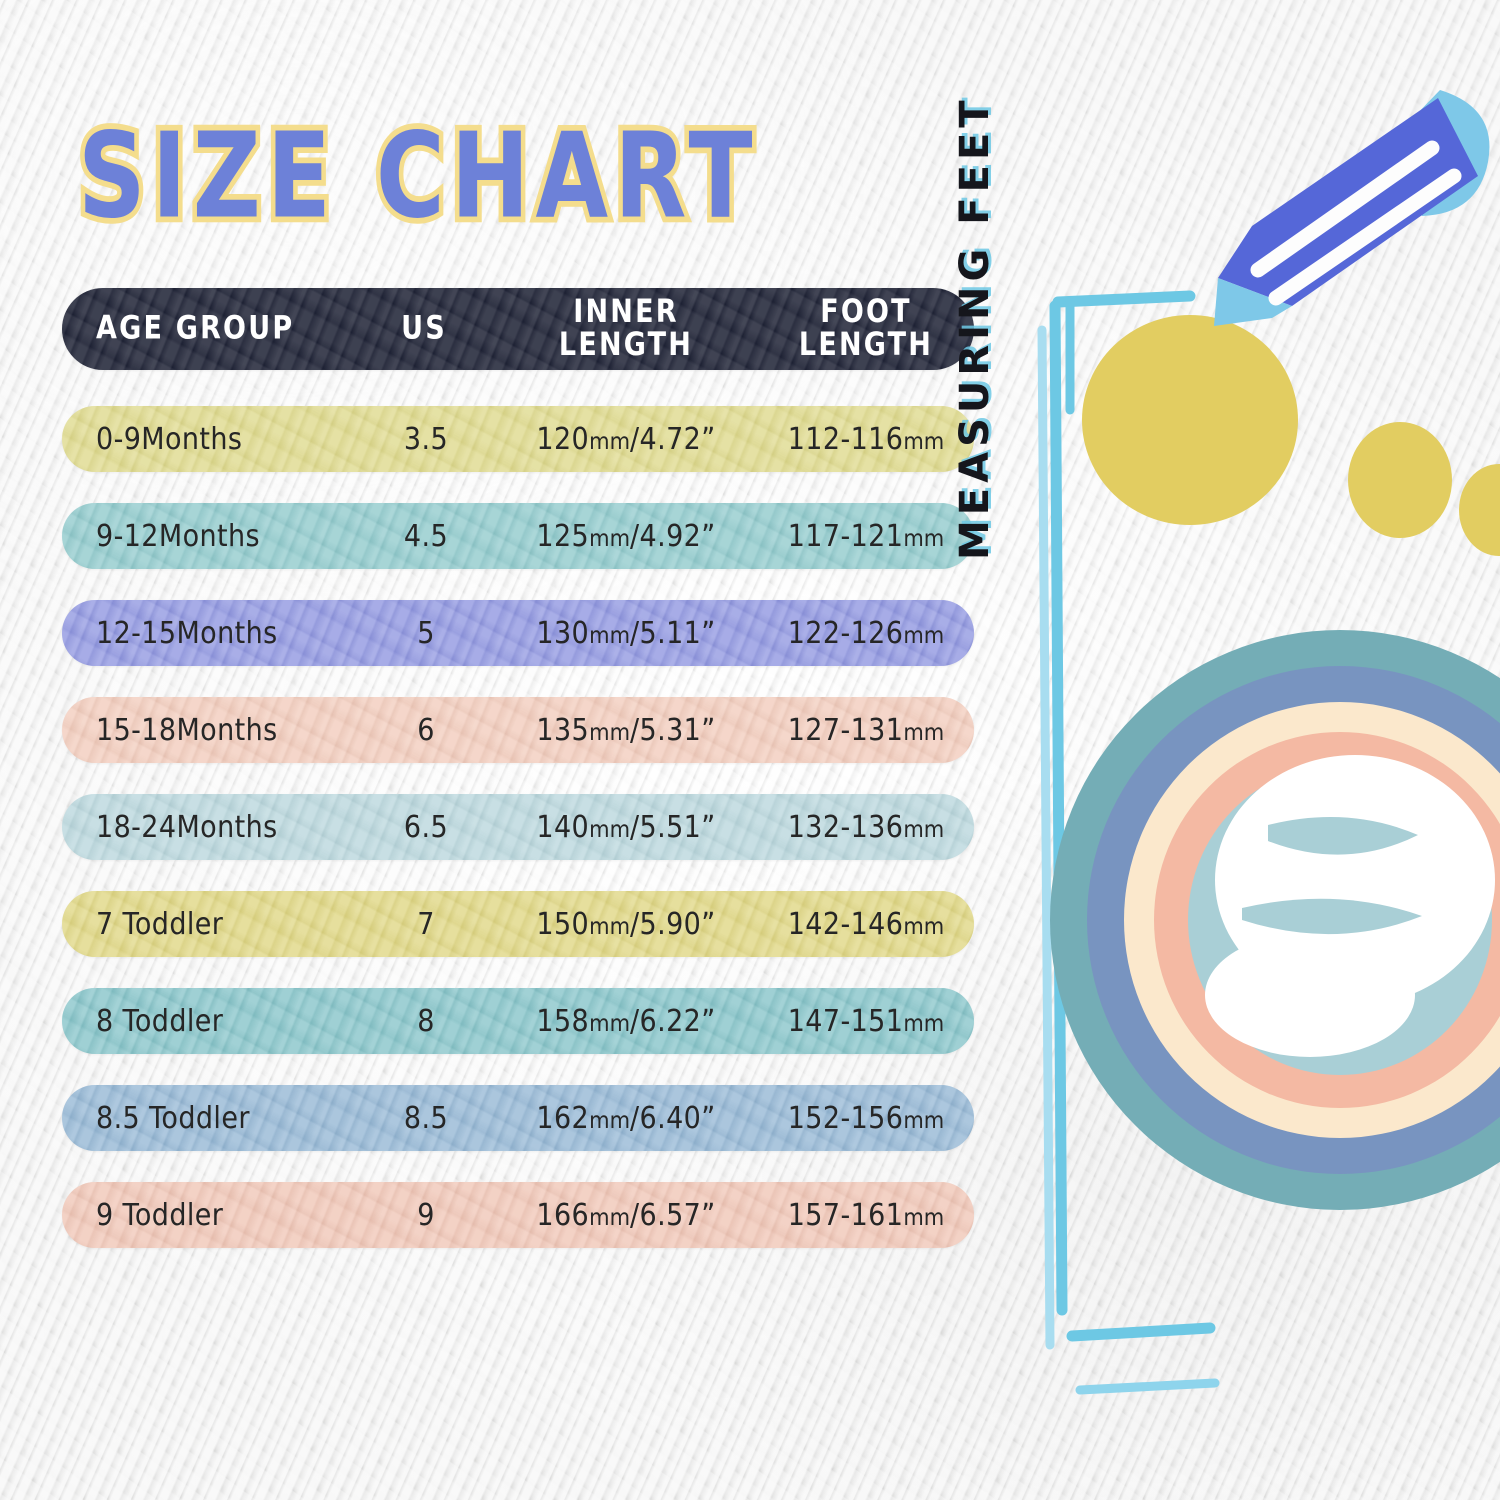 This screenshot has width=1500, height=1500. Describe the element at coordinates (518, 924) in the screenshot. I see `table-row: 7 Toddler 7 150mm/5.90” 142-146mm` at that location.